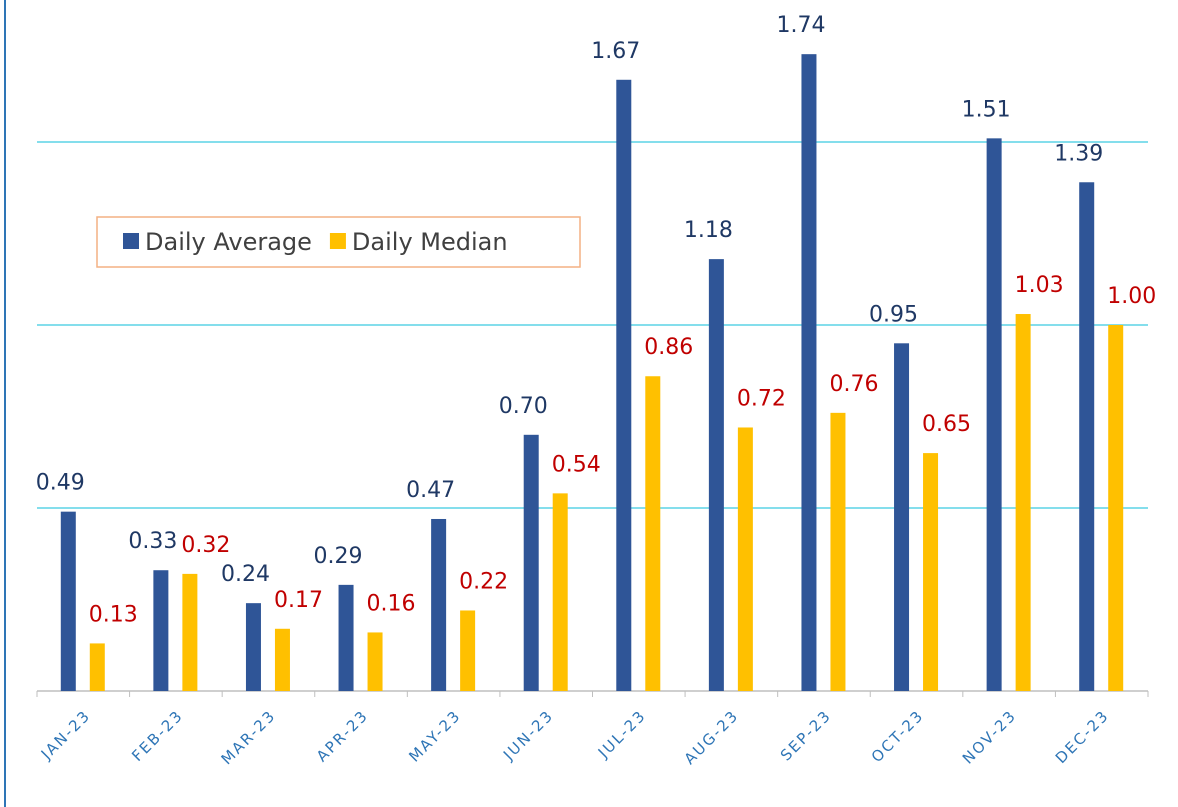 The height and width of the screenshot is (807, 1178). What do you see at coordinates (989, 736) in the screenshot?
I see `x-tick-label: NOV-23` at bounding box center [989, 736].